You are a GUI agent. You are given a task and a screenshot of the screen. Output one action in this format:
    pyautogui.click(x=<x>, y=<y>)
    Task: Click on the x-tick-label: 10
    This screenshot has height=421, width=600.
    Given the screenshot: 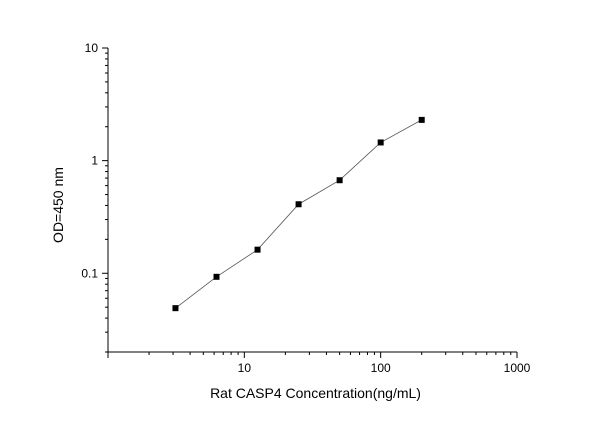 What is the action you would take?
    pyautogui.click(x=245, y=368)
    